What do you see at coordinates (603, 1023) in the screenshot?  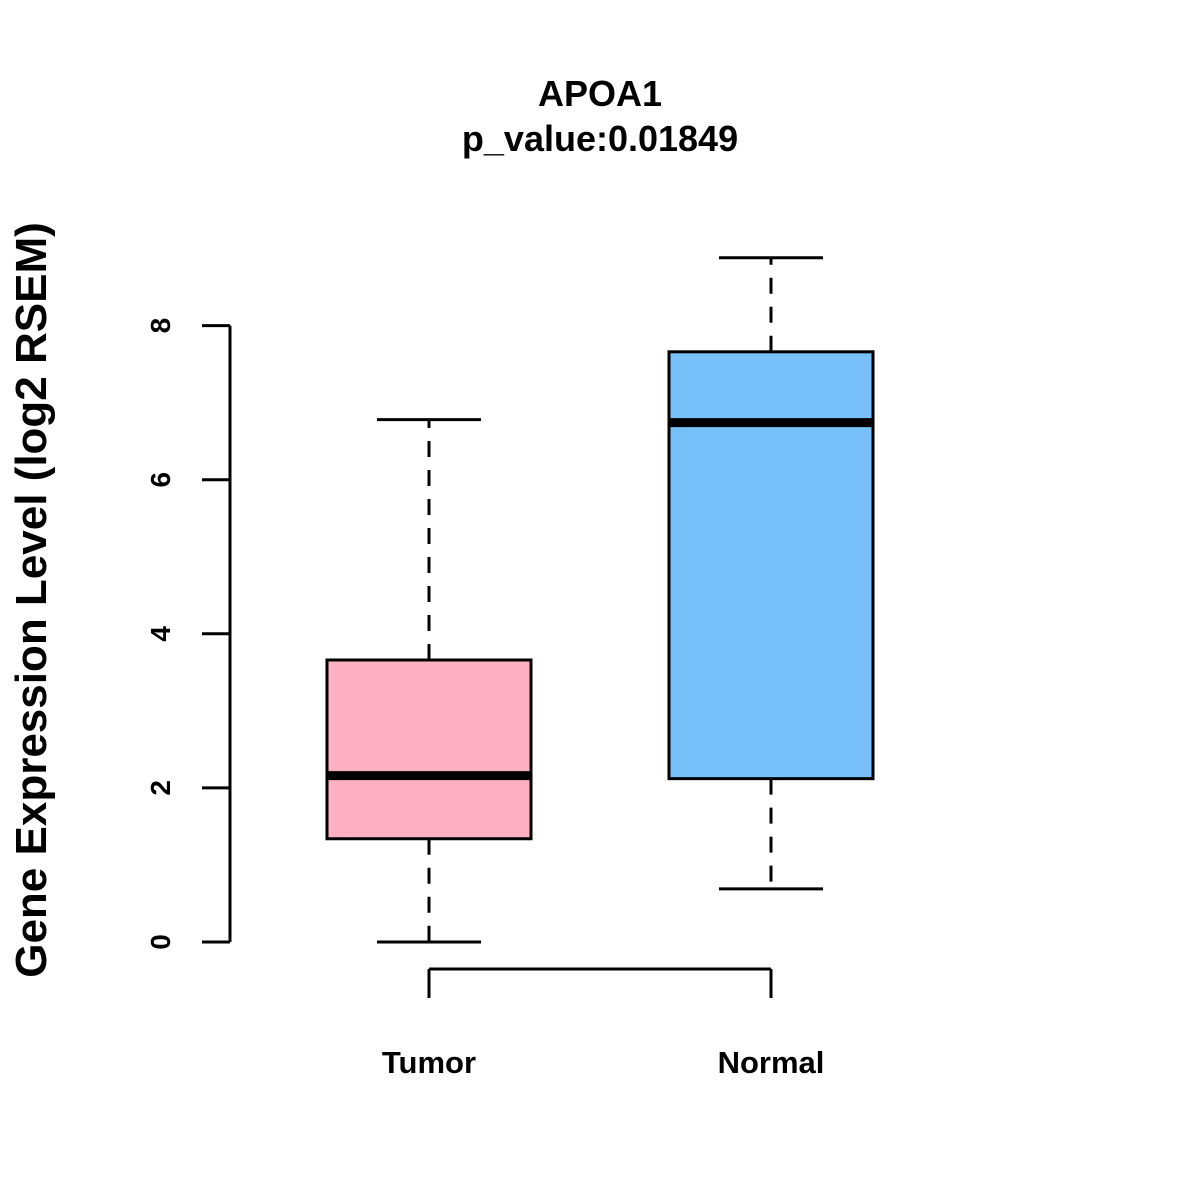 I see `x-axis: Tumor Normal` at bounding box center [603, 1023].